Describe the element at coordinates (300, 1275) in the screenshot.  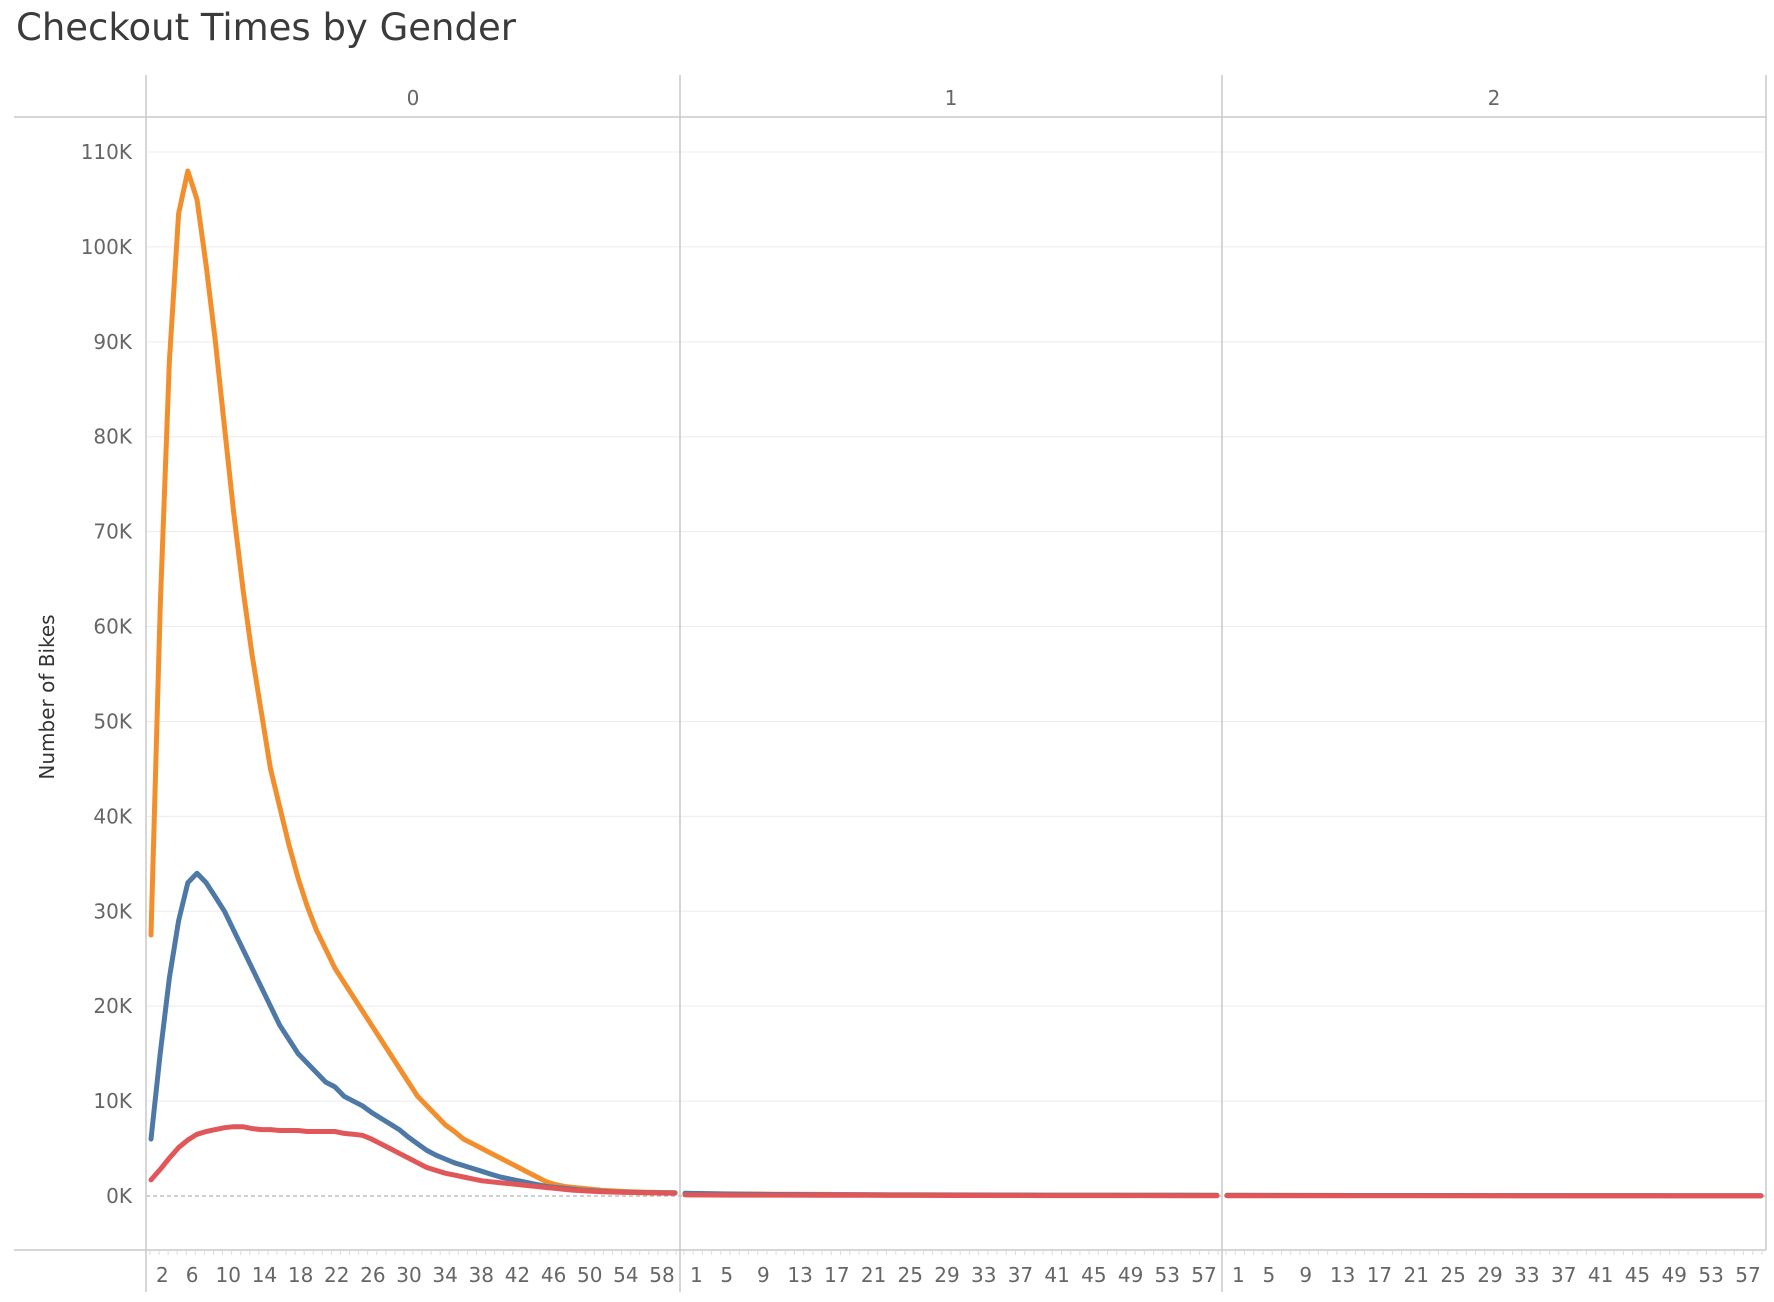
I see `x-tick-label: 18` at that location.